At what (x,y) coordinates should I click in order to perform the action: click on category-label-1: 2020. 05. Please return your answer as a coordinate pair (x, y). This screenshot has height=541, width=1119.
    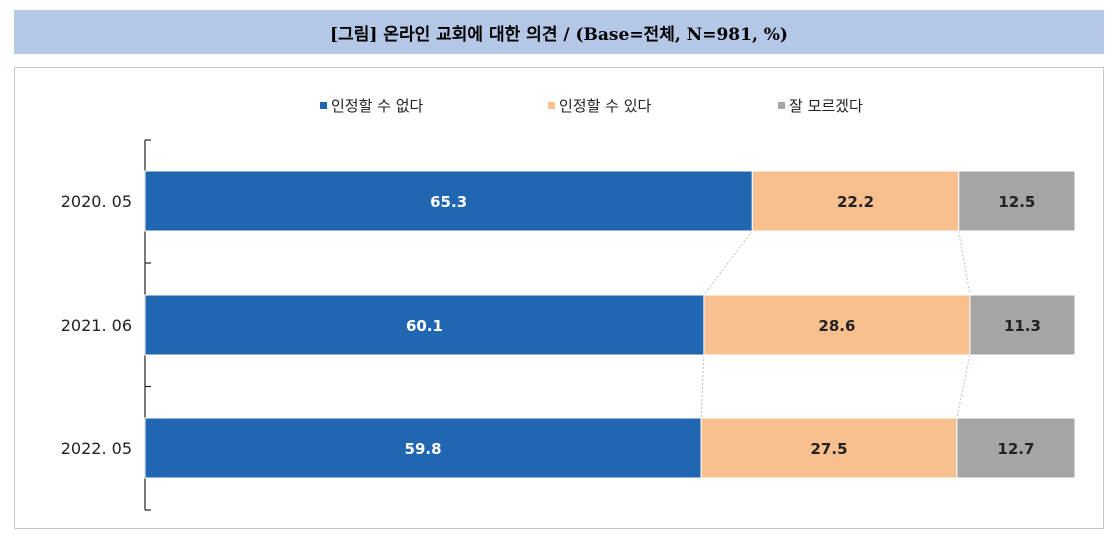
    Looking at the image, I should click on (96, 201).